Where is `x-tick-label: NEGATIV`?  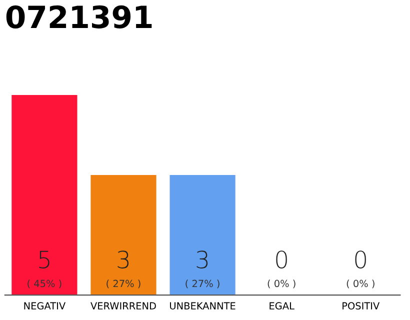 x-tick-label: NEGATIV is located at coordinates (45, 306).